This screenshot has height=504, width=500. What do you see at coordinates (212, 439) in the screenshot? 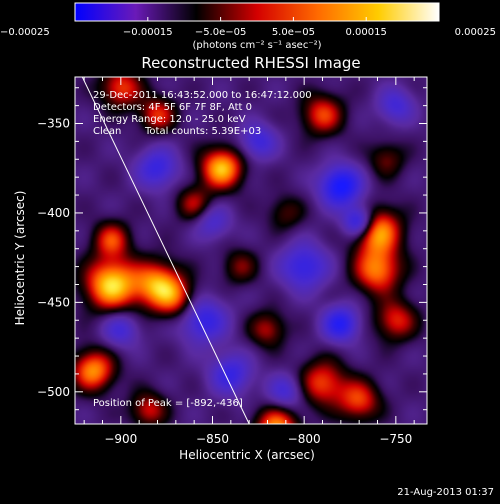
I see `x-tick-label: −850` at bounding box center [212, 439].